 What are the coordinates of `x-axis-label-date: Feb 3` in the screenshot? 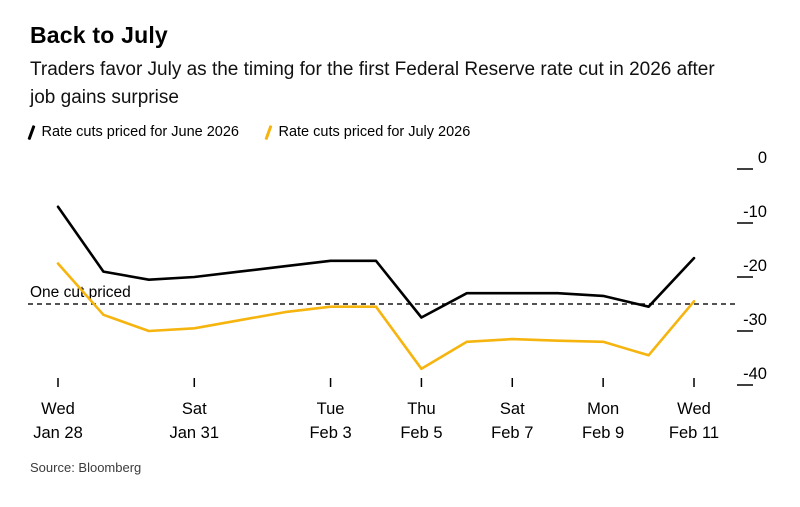 It's located at (330, 433).